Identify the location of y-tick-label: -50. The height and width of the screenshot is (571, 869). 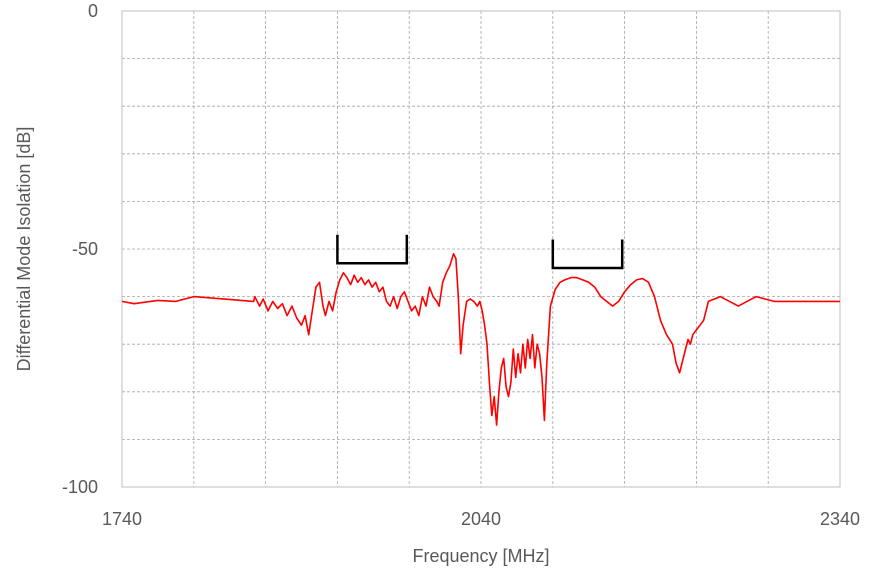
(85, 249).